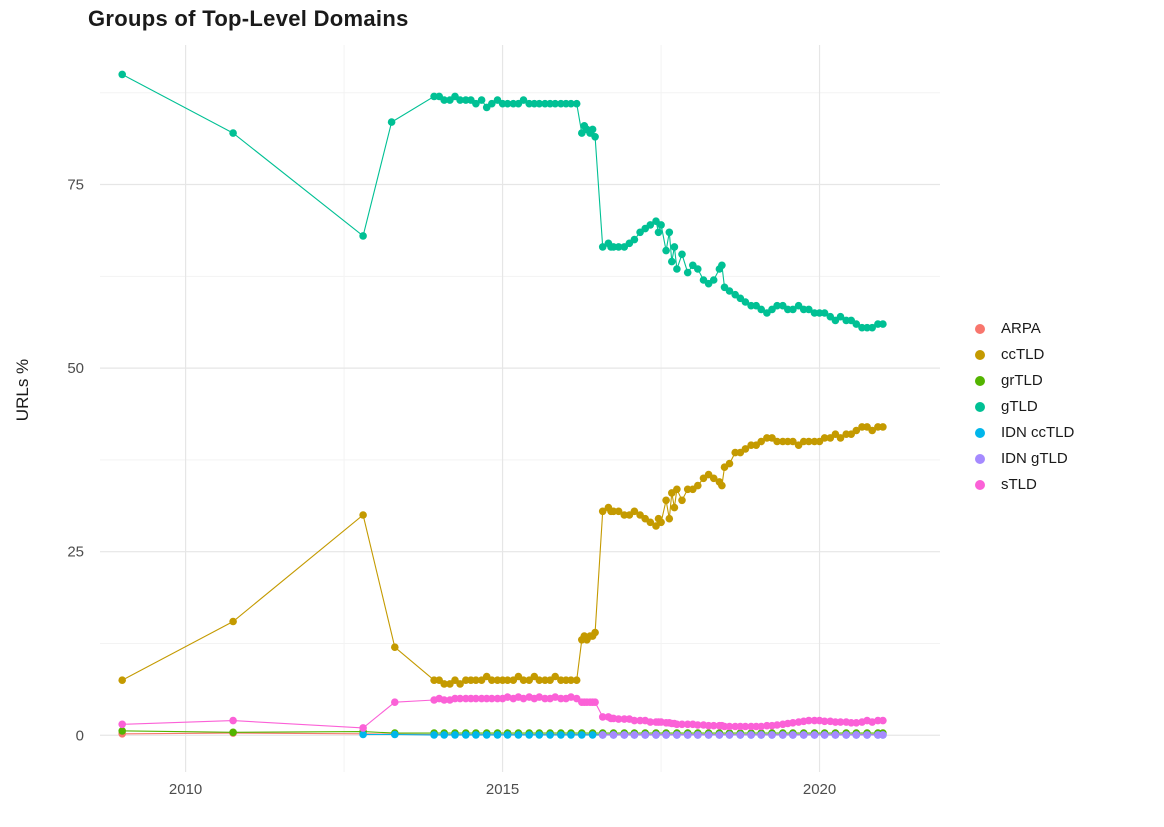 Image resolution: width=1164 pixels, height=827 pixels. What do you see at coordinates (1038, 432) in the screenshot?
I see `legend-label: IDN ccTLD` at bounding box center [1038, 432].